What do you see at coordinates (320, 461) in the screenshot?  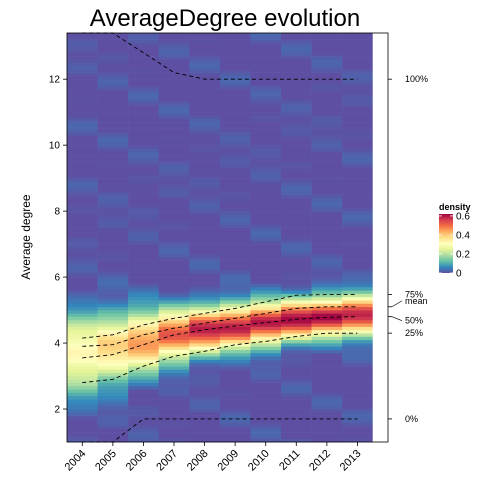 I see `x-tick-label: 2012` at bounding box center [320, 461].